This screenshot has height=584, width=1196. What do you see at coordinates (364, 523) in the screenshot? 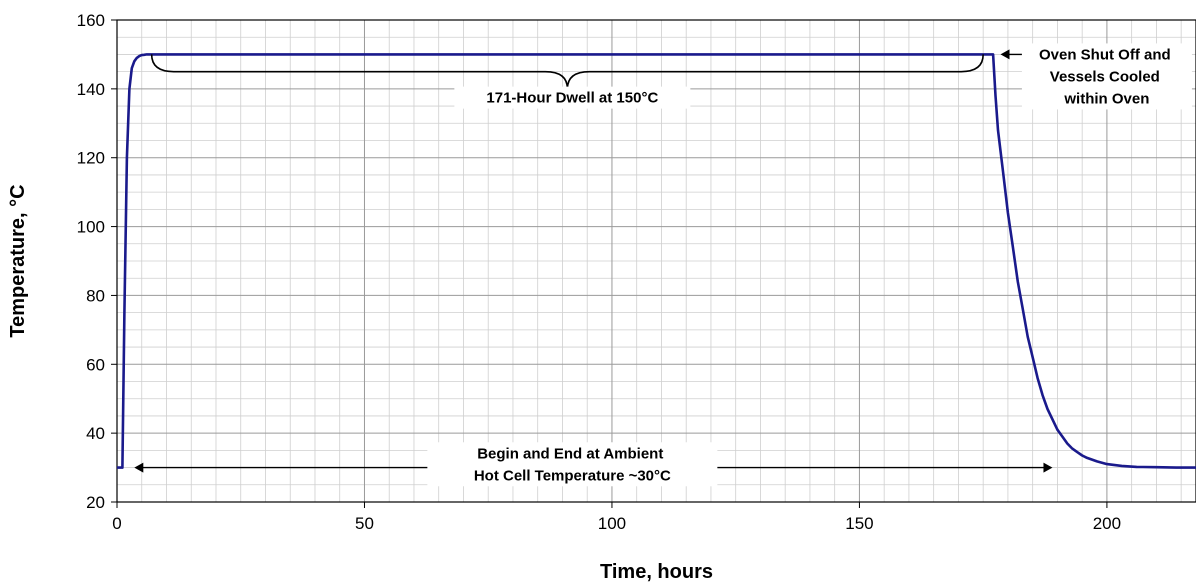
I see `x-tick-label: 50` at bounding box center [364, 523].